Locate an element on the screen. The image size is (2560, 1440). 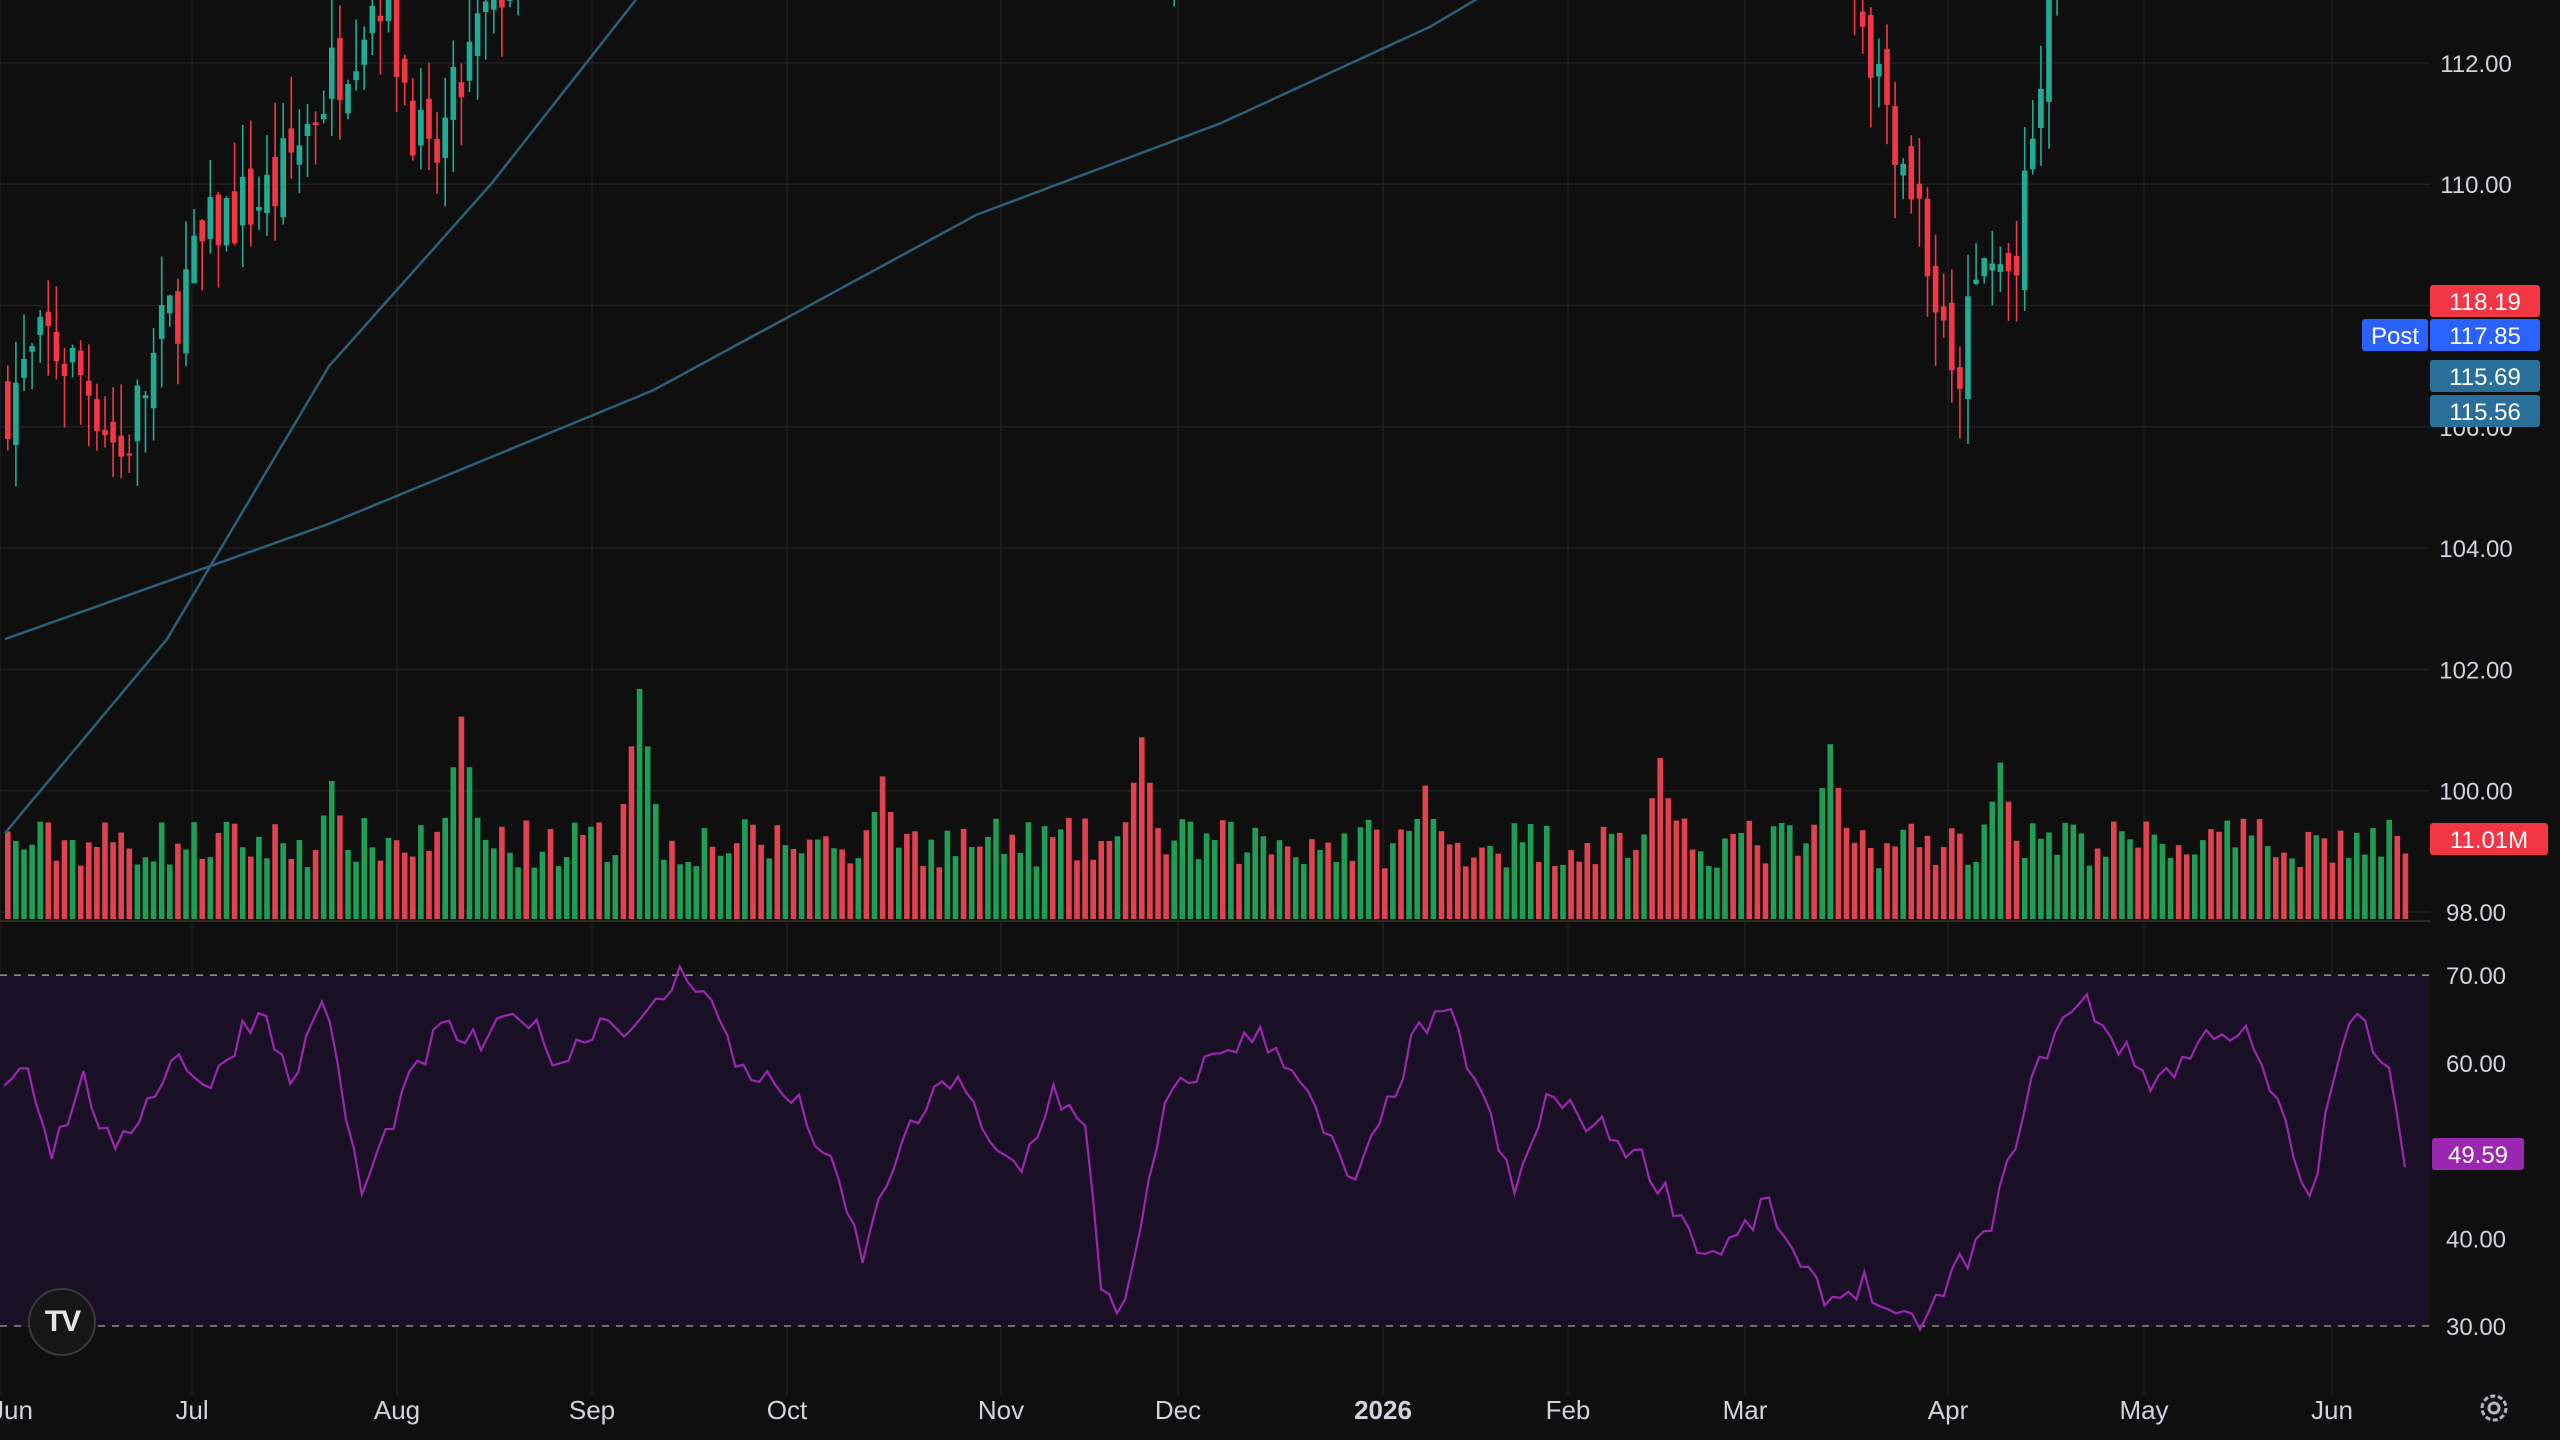
time-tick-label: Jul is located at coordinates (191, 1410).